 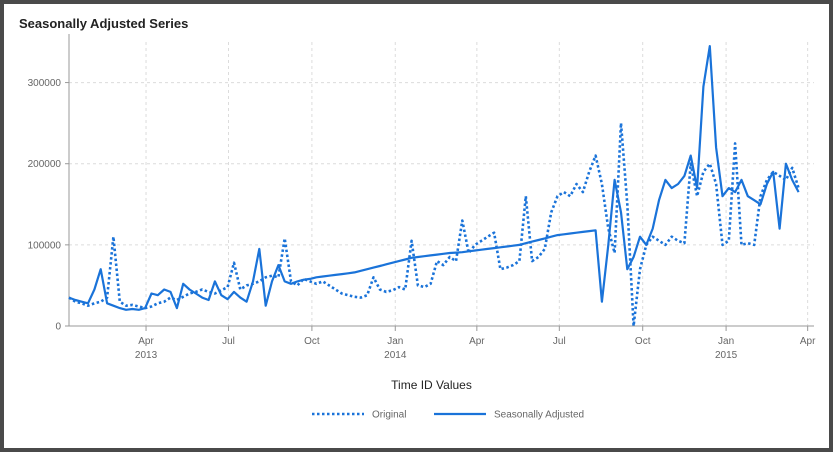 I want to click on y-tick-label: 100000, so click(x=45, y=245).